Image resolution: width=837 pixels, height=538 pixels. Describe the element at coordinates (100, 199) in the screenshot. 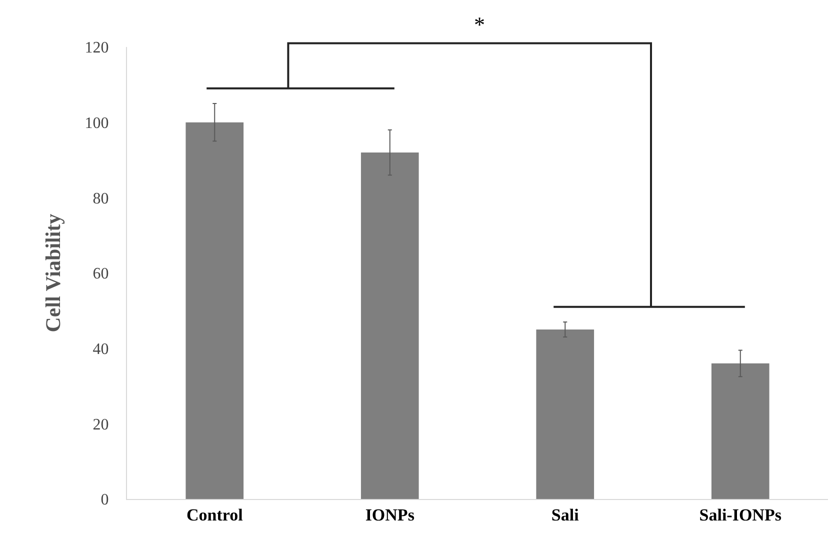

I see `y-tick-label: 80` at that location.